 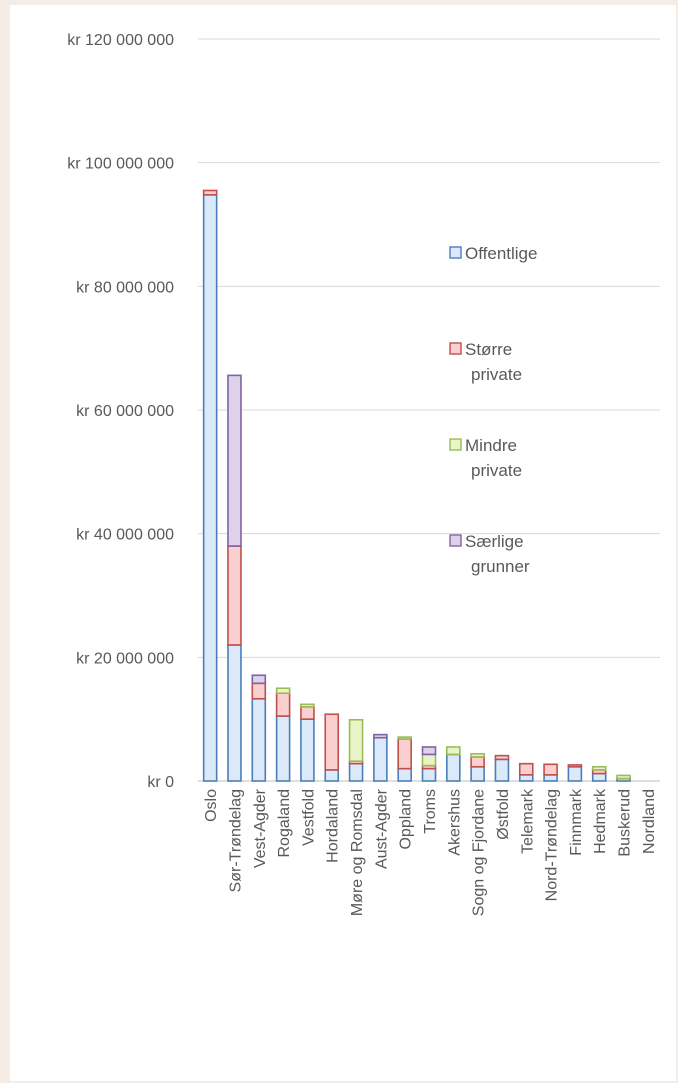 What do you see at coordinates (260, 828) in the screenshot?
I see `x-category-label: Vest-Agder` at bounding box center [260, 828].